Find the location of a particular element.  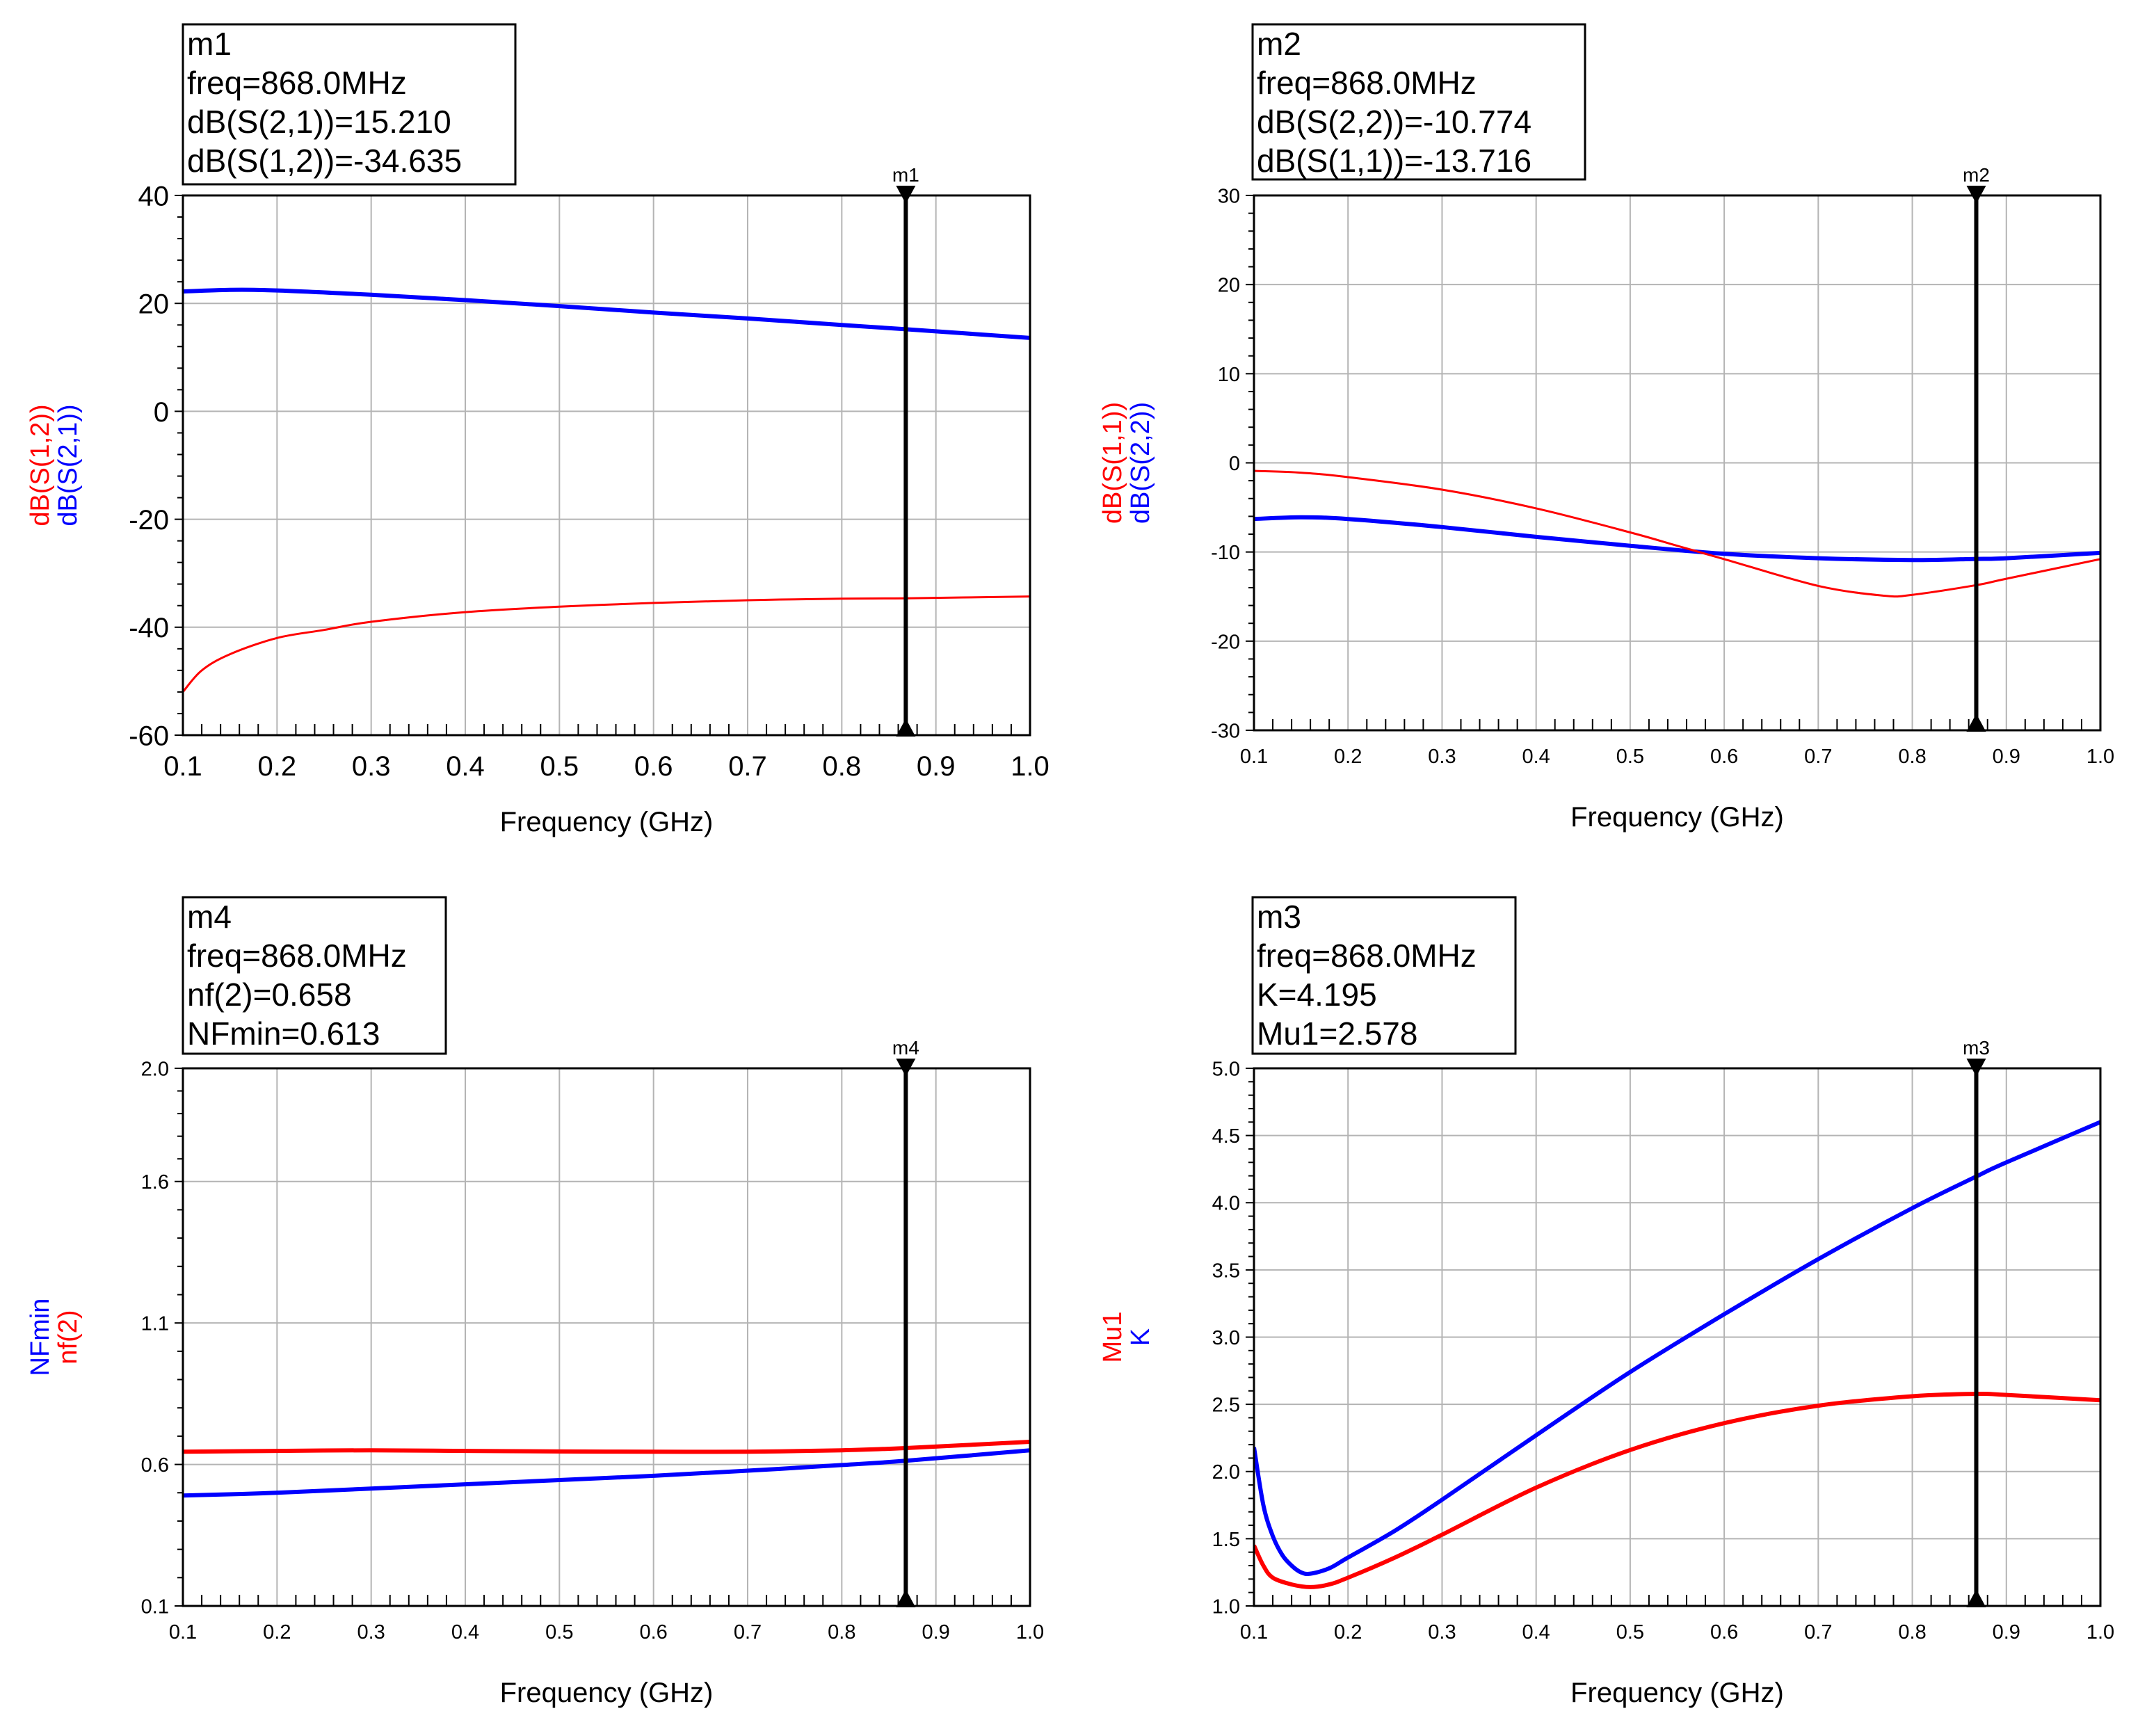

y-tick-label: 40 is located at coordinates (154, 196).